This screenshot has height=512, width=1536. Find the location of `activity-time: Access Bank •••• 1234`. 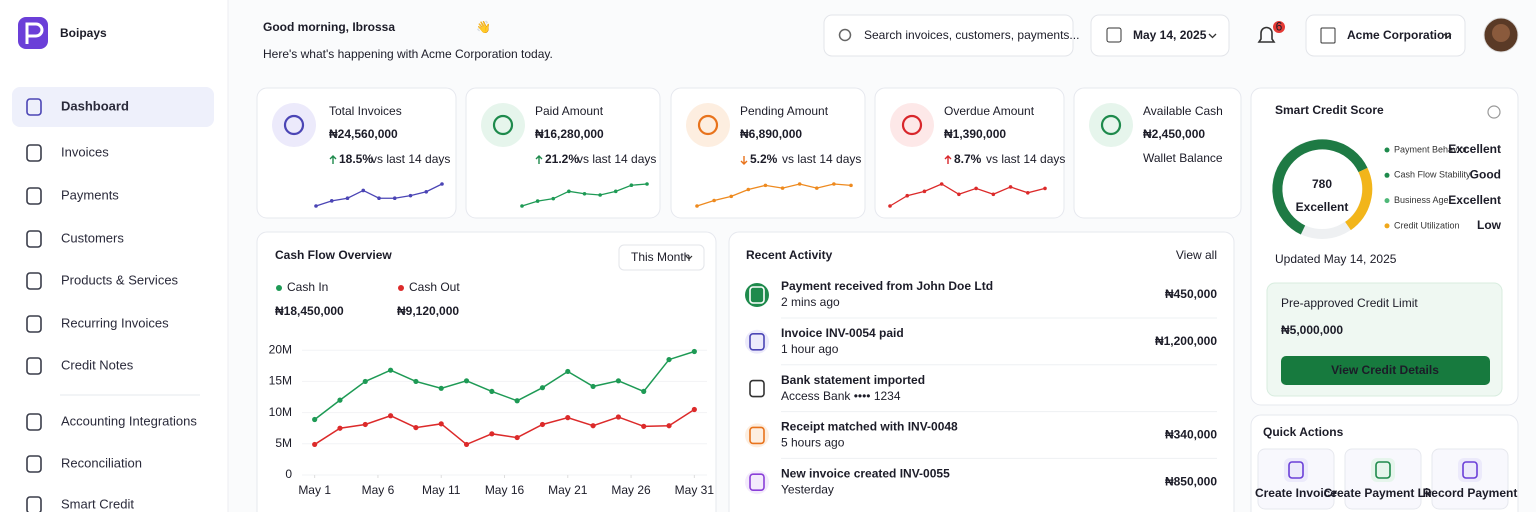

activity-time: Access Bank •••• 1234 is located at coordinates (841, 396).